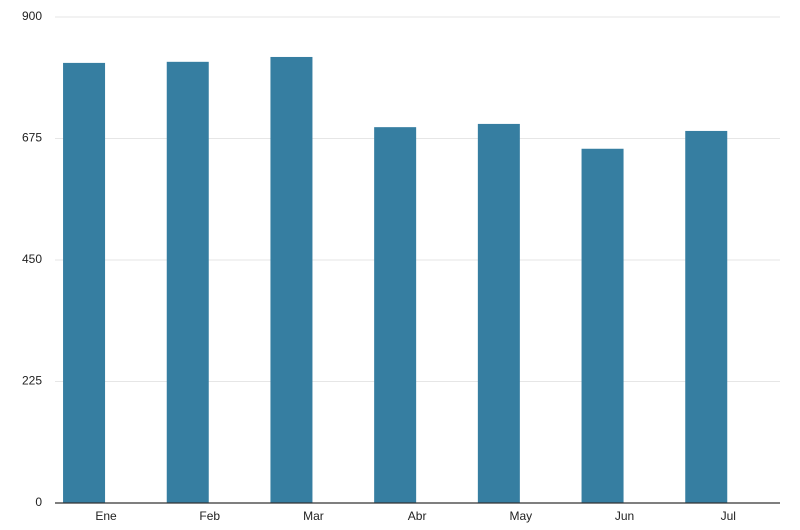 The width and height of the screenshot is (800, 530). What do you see at coordinates (521, 516) in the screenshot?
I see `x-tick-label: May` at bounding box center [521, 516].